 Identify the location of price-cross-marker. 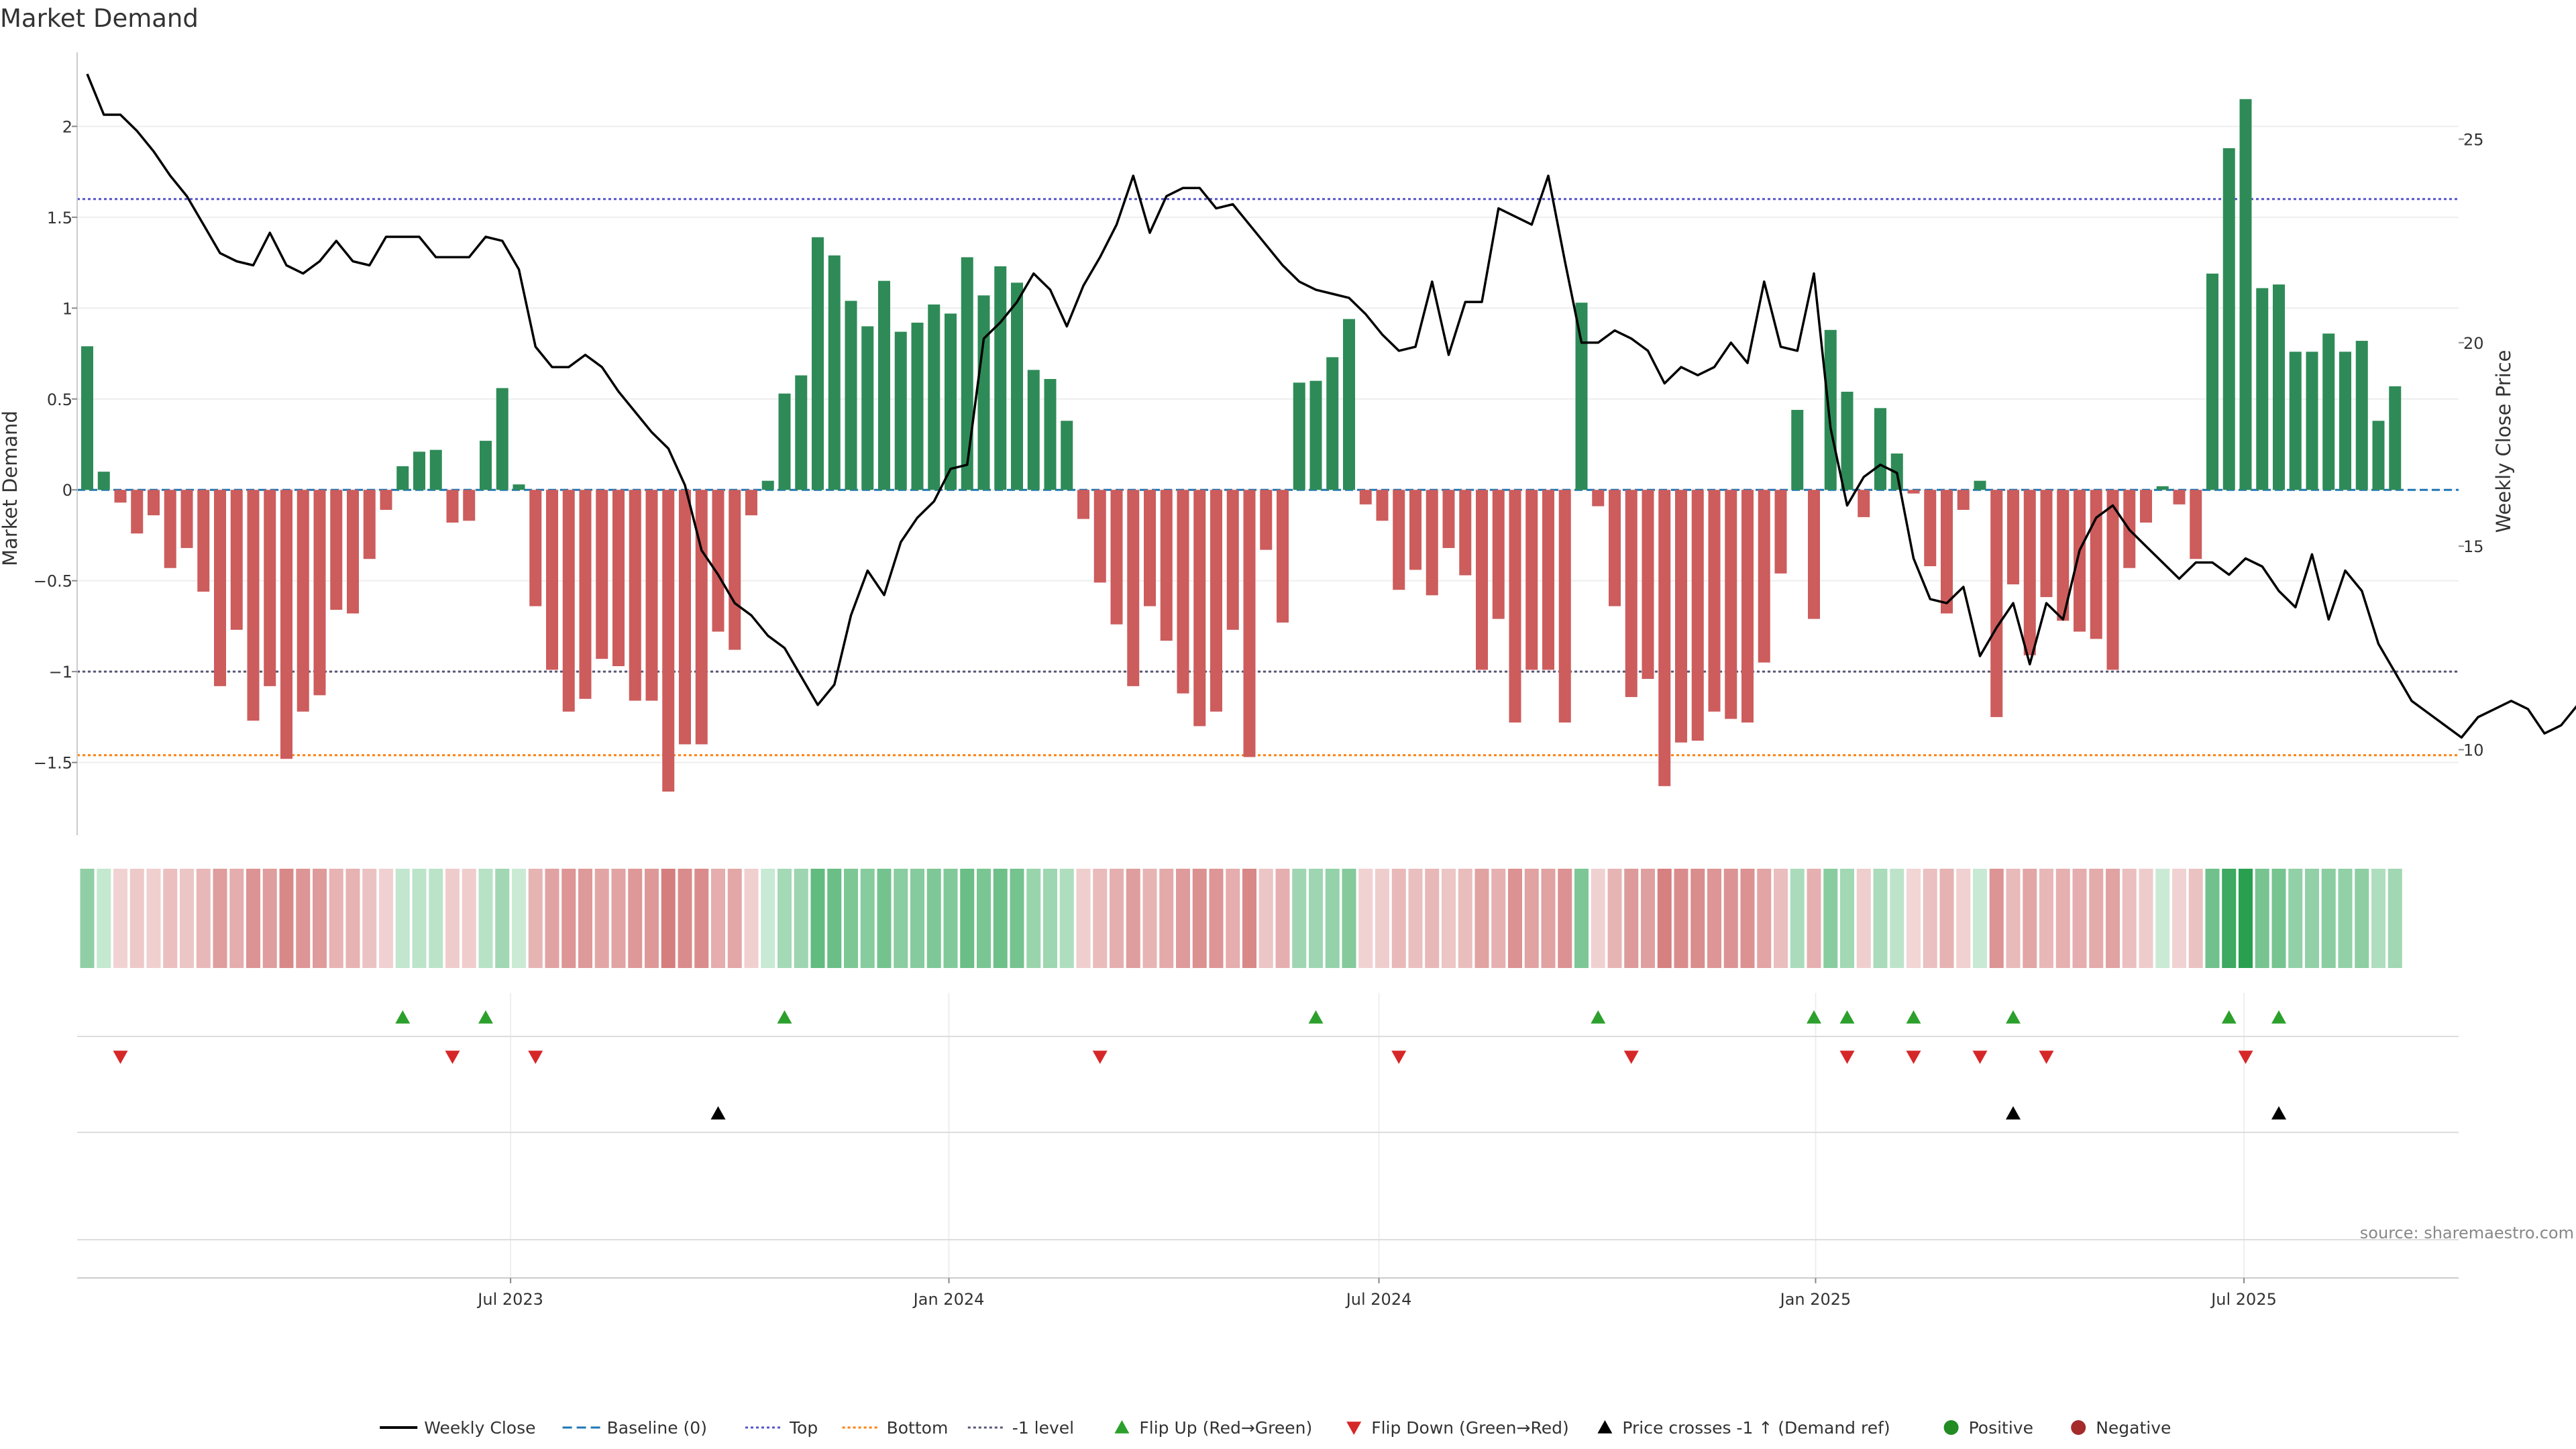
(2013, 1113).